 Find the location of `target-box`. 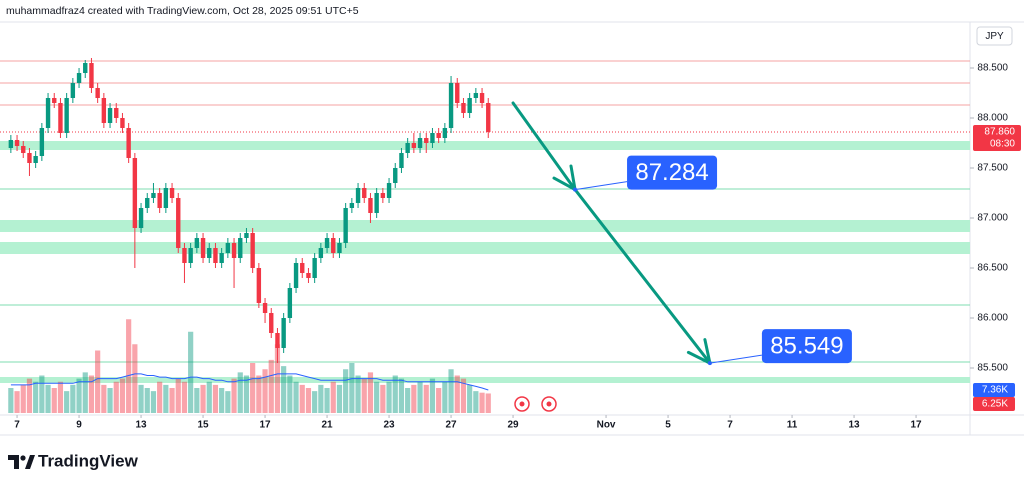

target-box is located at coordinates (806, 346).